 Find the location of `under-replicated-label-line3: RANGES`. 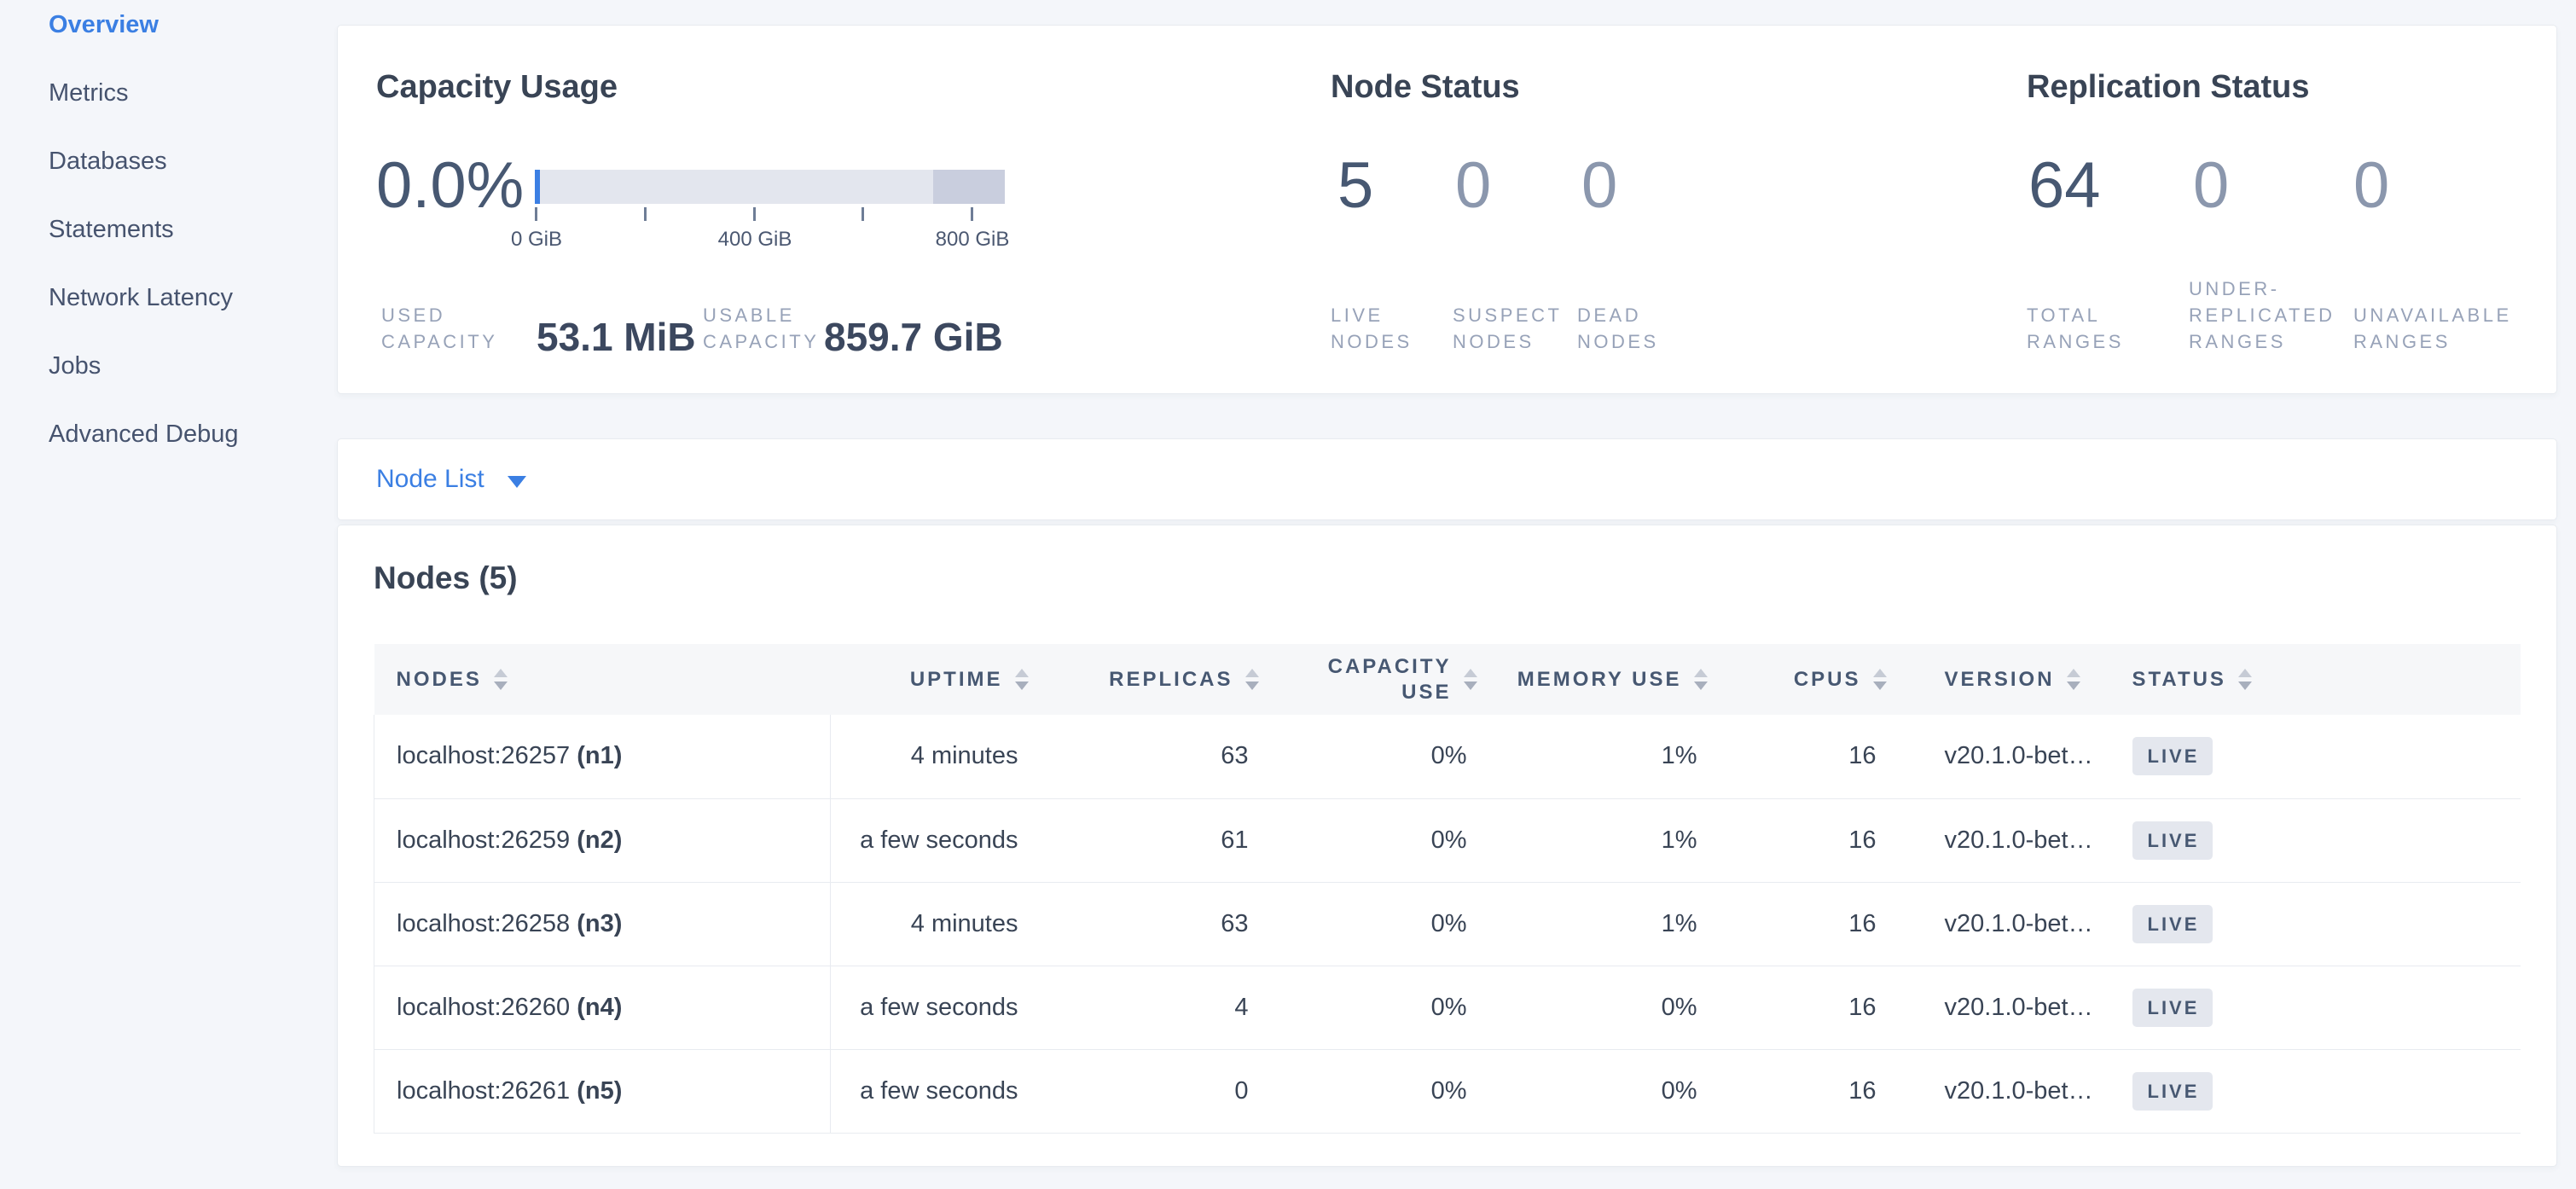

under-replicated-label-line3: RANGES is located at coordinates (2237, 341).